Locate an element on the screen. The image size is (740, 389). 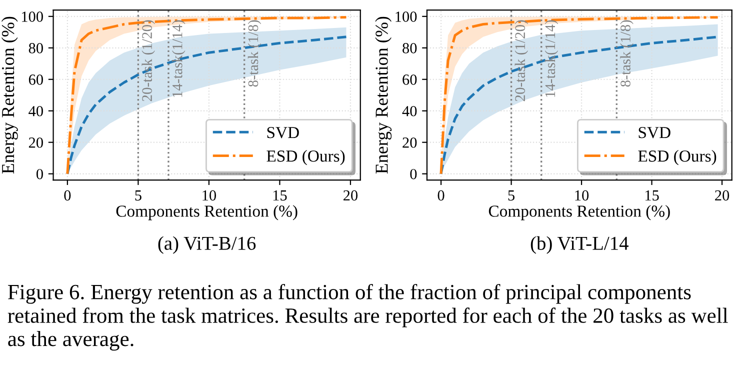
text: (b) ViT-L/14 is located at coordinates (579, 245).